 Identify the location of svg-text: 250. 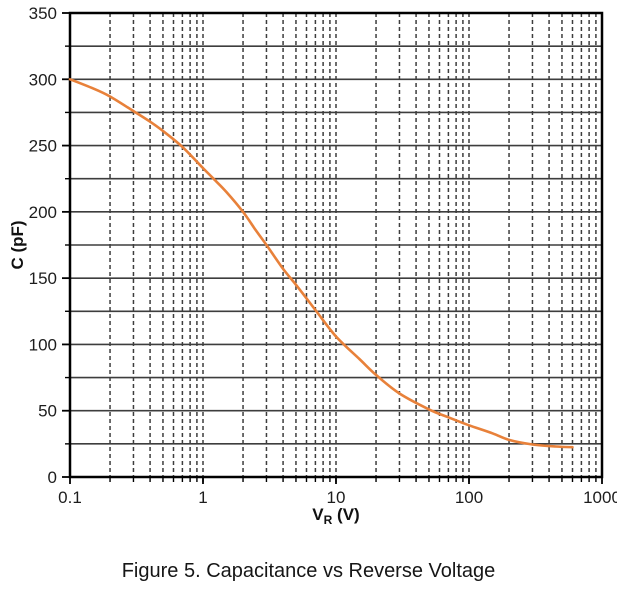
(43, 146).